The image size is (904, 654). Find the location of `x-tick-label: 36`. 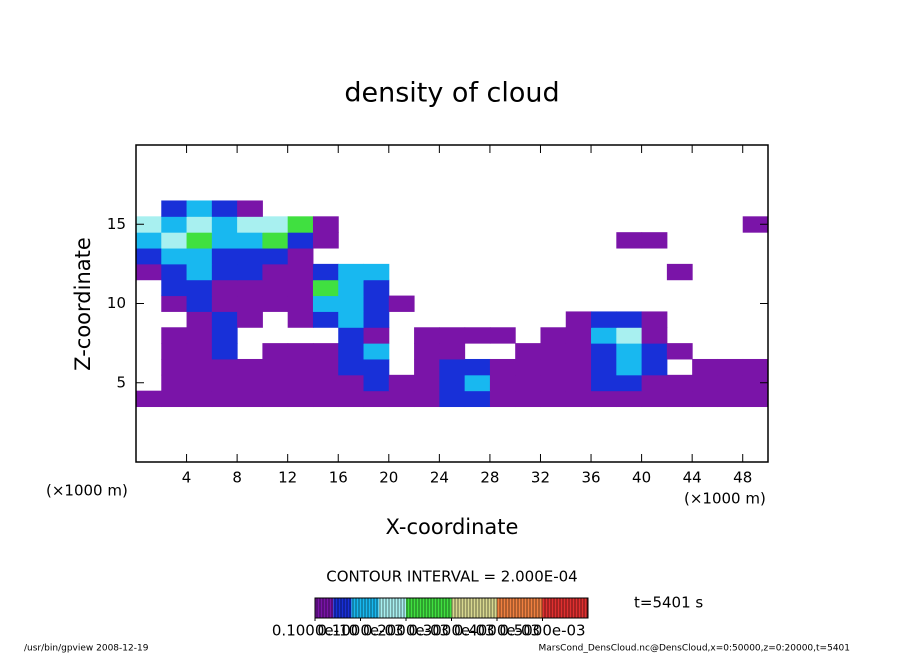

x-tick-label: 36 is located at coordinates (590, 478).